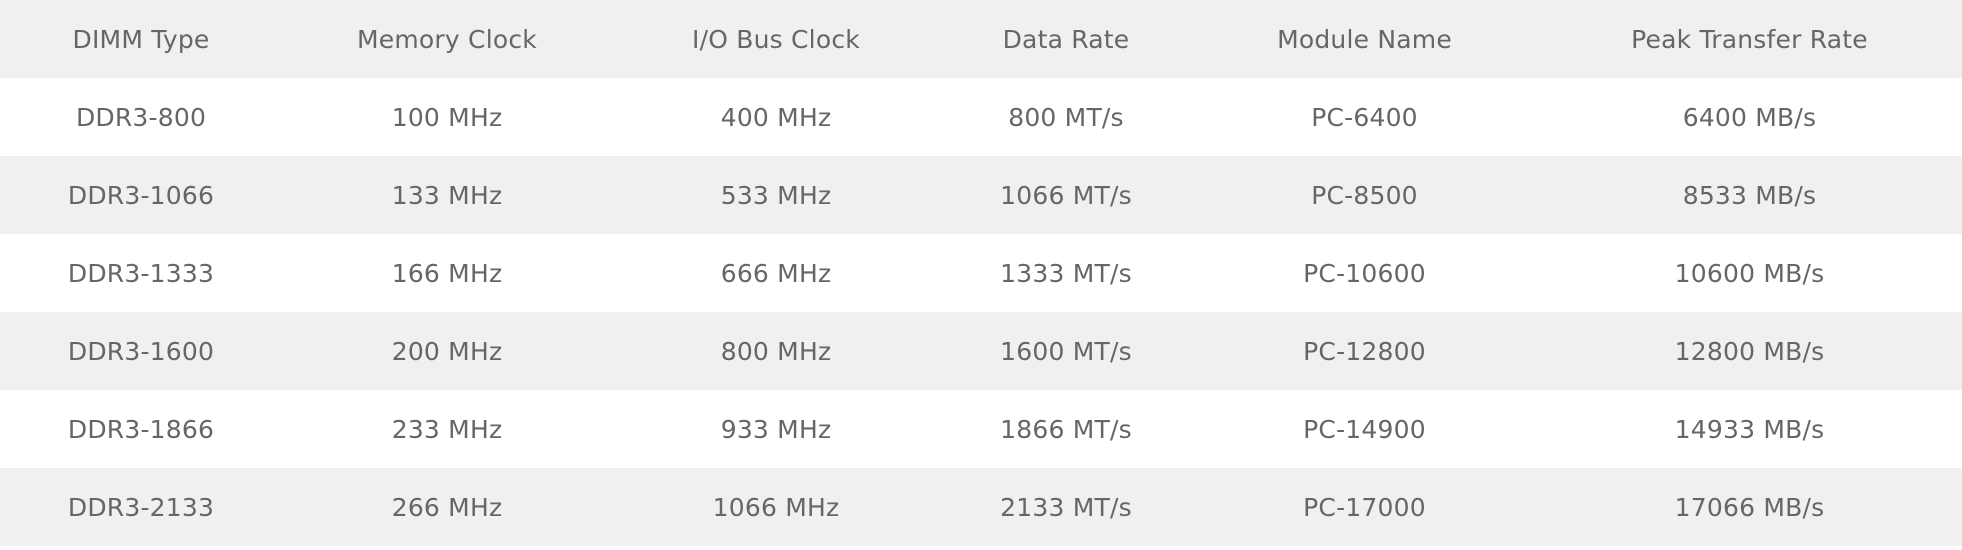 The height and width of the screenshot is (550, 1962). Describe the element at coordinates (776, 39) in the screenshot. I see `header-io-bus-clock: I/O Bus Clock` at that location.